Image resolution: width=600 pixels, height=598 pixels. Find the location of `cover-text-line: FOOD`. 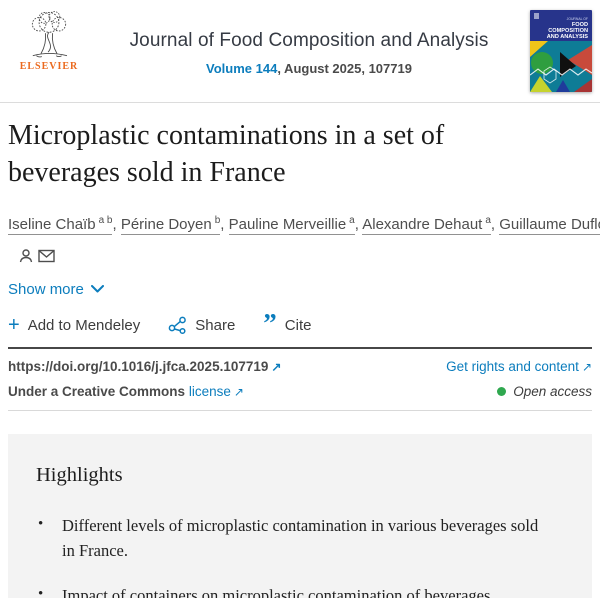

cover-text-line: FOOD is located at coordinates (580, 25).